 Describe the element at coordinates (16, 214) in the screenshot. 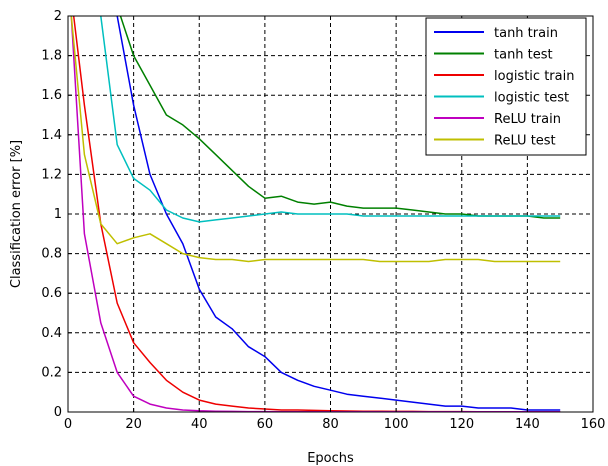

I see `y-axis-label: Classification error [%]` at that location.